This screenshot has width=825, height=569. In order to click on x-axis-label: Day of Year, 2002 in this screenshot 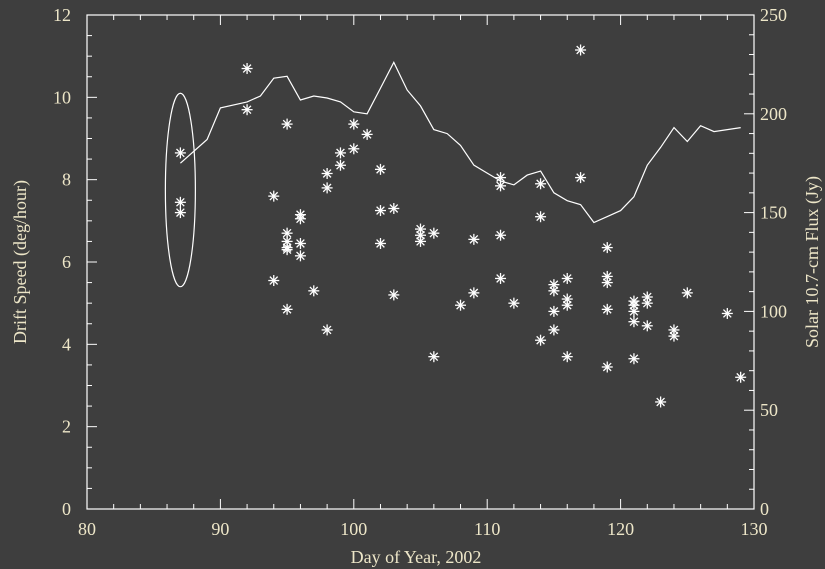, I will do `click(416, 557)`.